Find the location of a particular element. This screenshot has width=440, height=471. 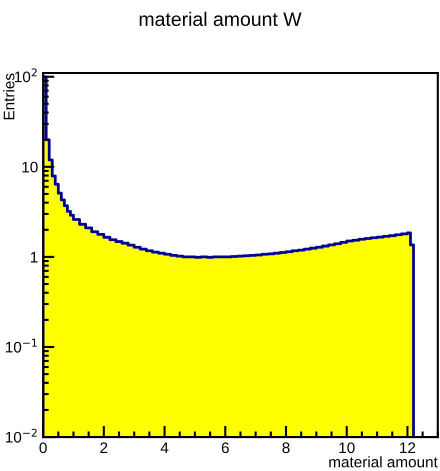

x-tick-label: 8 is located at coordinates (286, 448).